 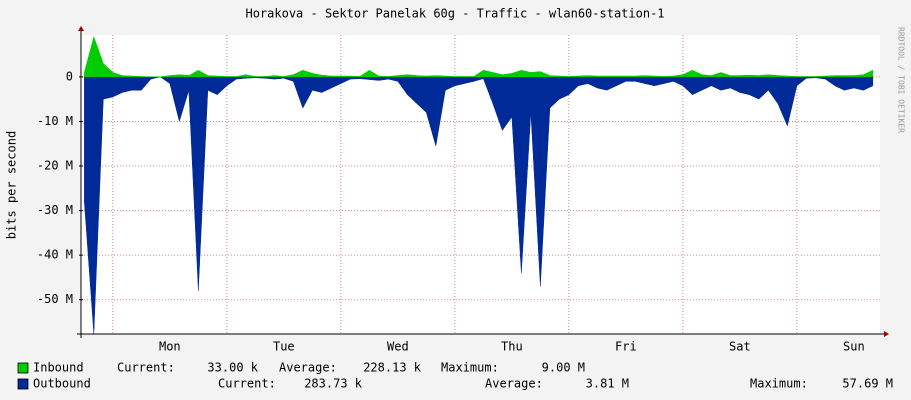 I want to click on legend-stat-value: 3.81 M, so click(x=607, y=384).